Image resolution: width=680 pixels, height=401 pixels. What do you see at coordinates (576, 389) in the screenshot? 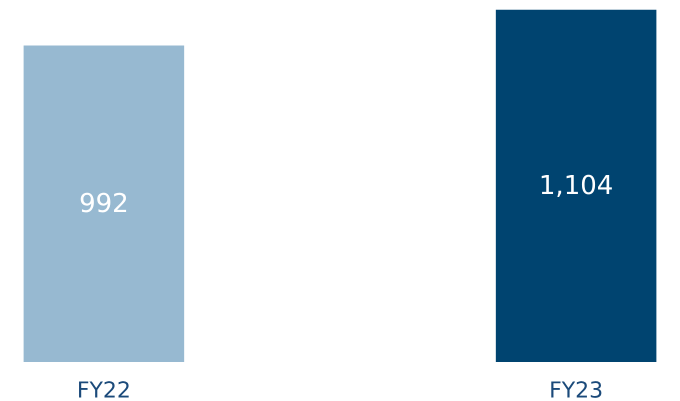
I see `x-tick-label: FY23` at bounding box center [576, 389].